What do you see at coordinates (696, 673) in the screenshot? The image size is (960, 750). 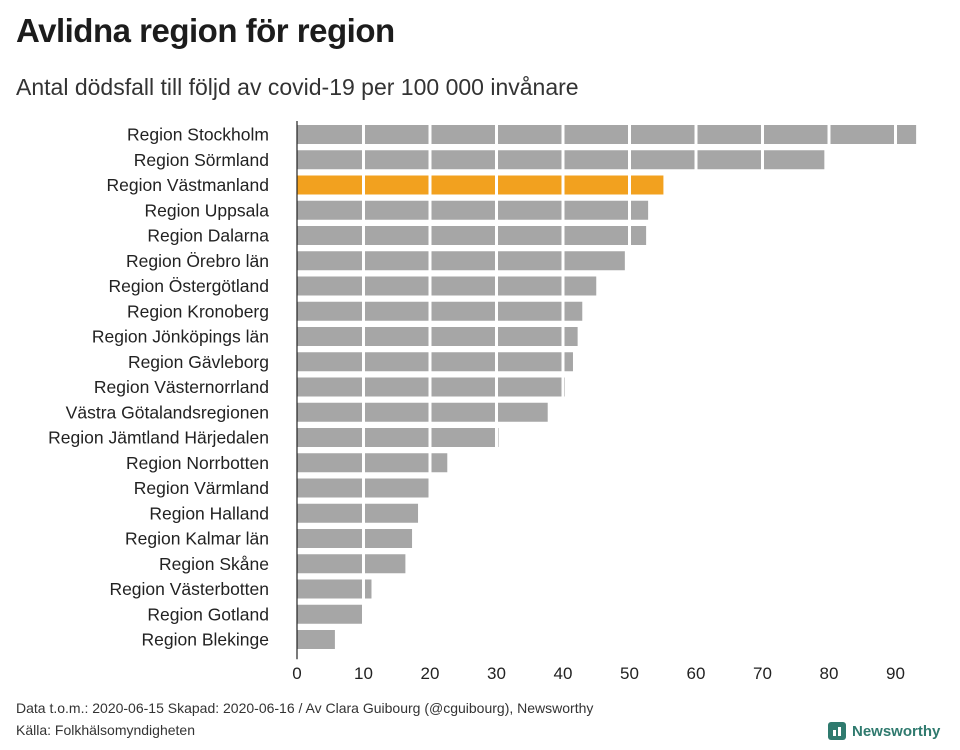 I see `x-tick-label: 60` at bounding box center [696, 673].